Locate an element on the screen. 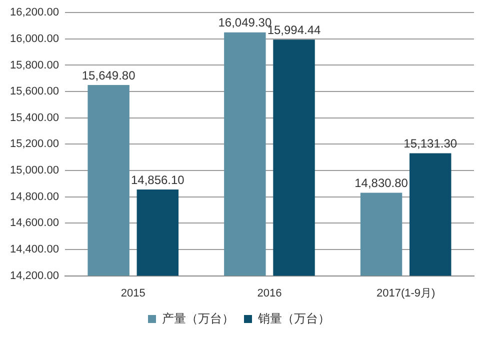  data-label: 14,830.80 is located at coordinates (381, 183).